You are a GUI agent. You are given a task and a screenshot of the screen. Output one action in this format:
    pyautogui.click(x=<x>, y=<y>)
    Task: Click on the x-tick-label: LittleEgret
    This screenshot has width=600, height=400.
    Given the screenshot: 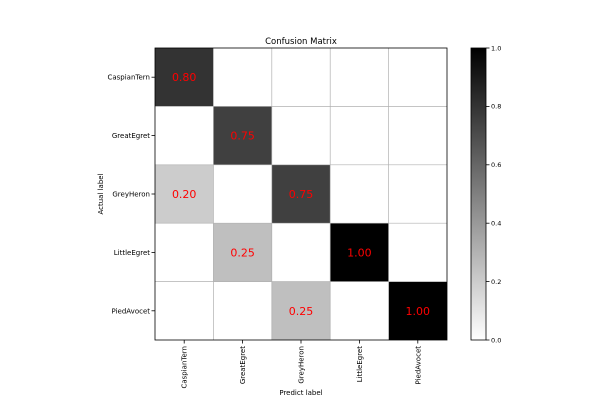 What is the action you would take?
    pyautogui.click(x=360, y=364)
    